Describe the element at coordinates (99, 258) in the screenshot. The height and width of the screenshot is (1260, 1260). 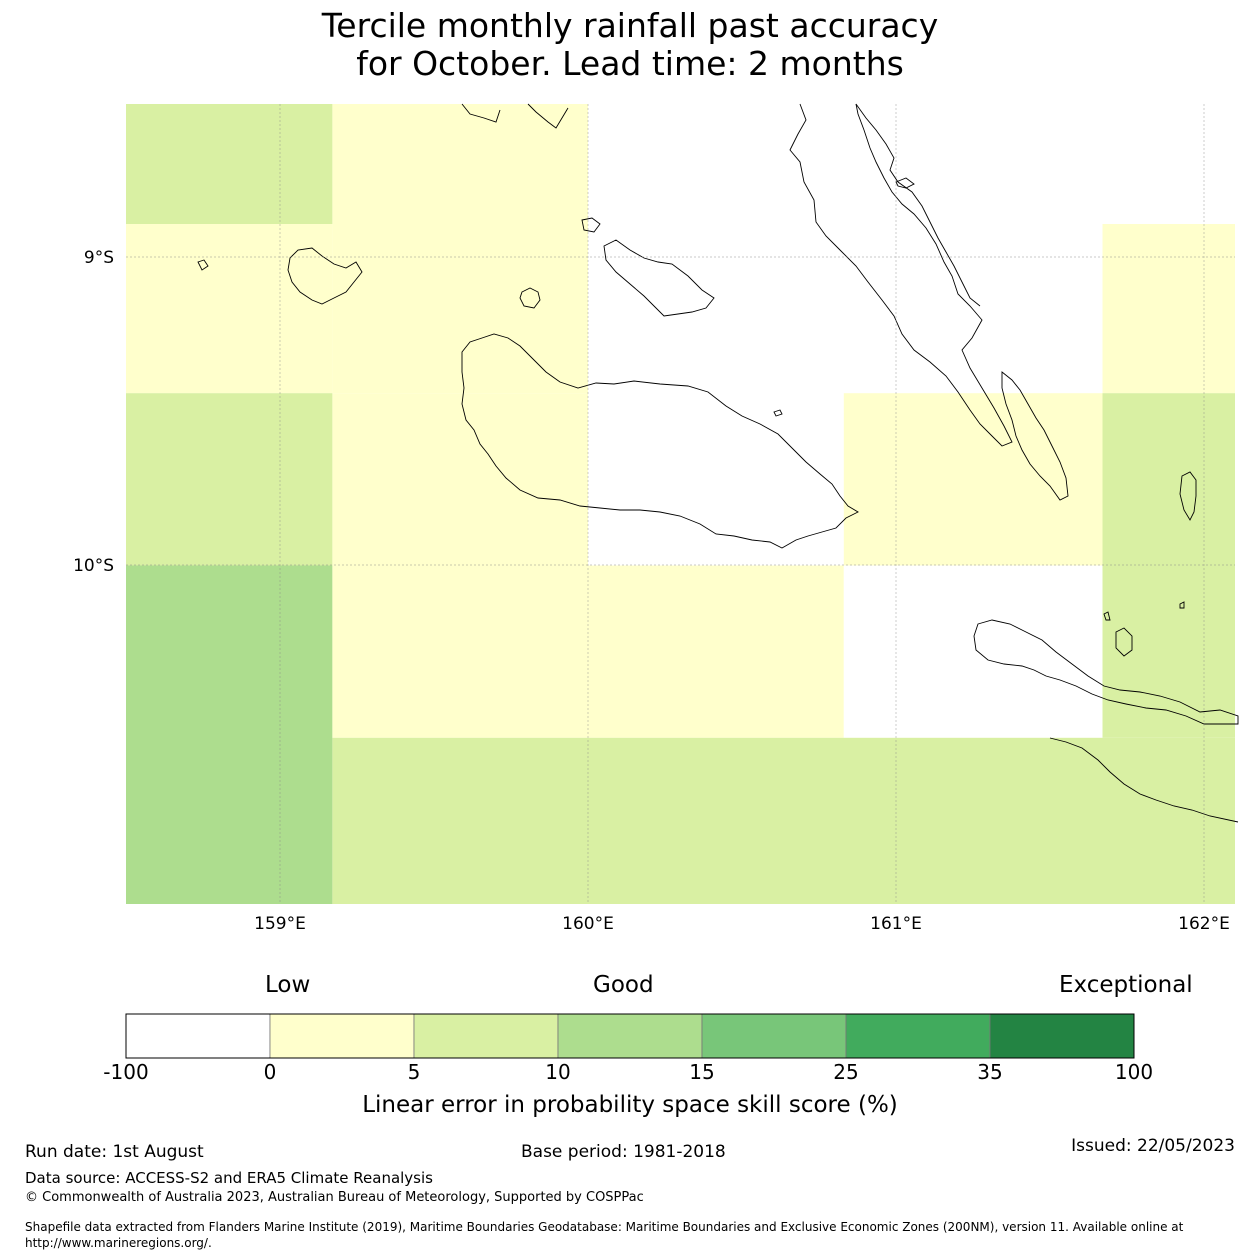
I see `lat-label-9s: 9°S` at that location.